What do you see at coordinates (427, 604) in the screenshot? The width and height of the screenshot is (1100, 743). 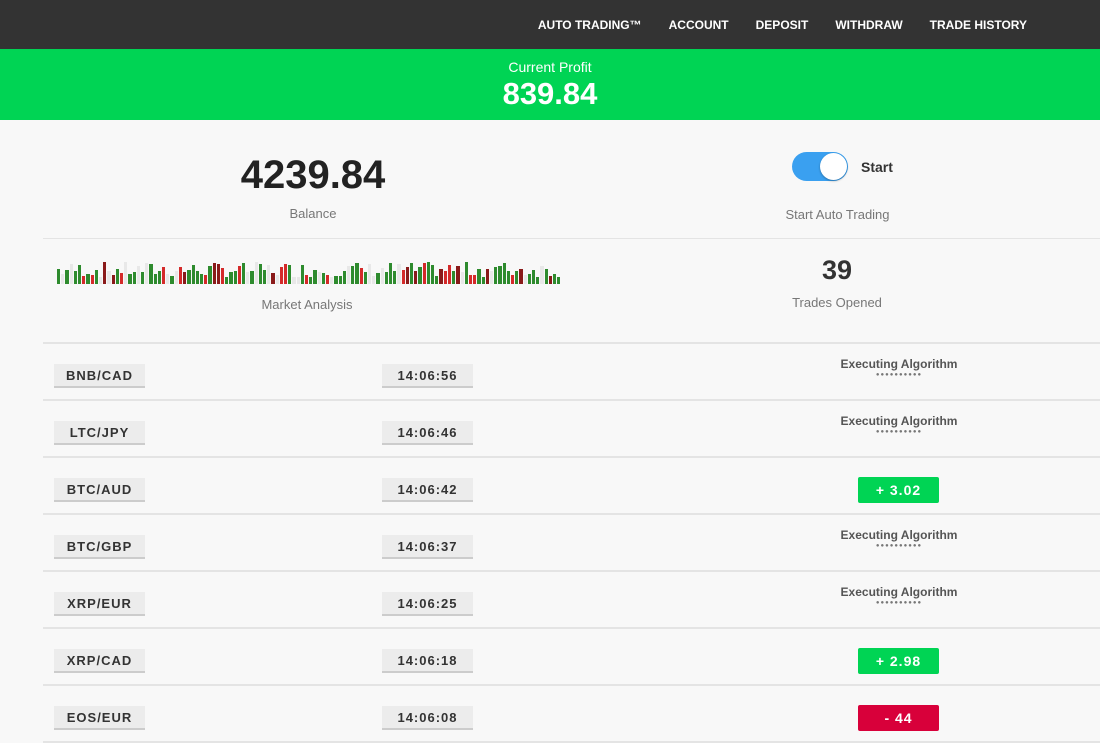 I see `time-badge: 14:06:25` at bounding box center [427, 604].